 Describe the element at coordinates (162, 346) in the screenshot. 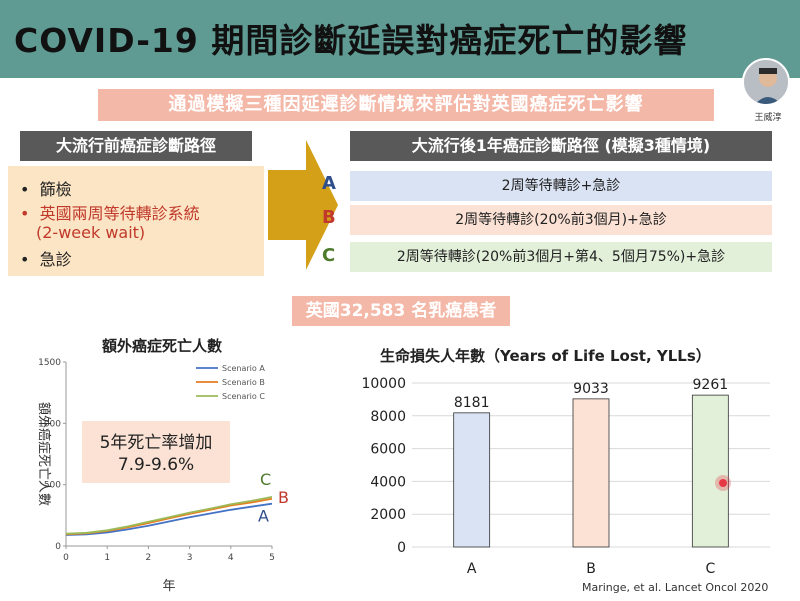

I see `line-chart-title: 額外癌症死亡人數` at that location.